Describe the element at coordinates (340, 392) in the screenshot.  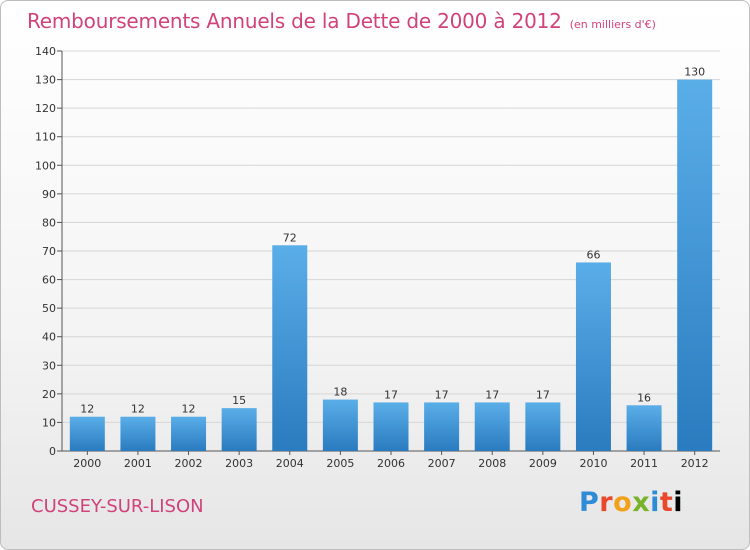
I see `bar-value-label: 18` at that location.